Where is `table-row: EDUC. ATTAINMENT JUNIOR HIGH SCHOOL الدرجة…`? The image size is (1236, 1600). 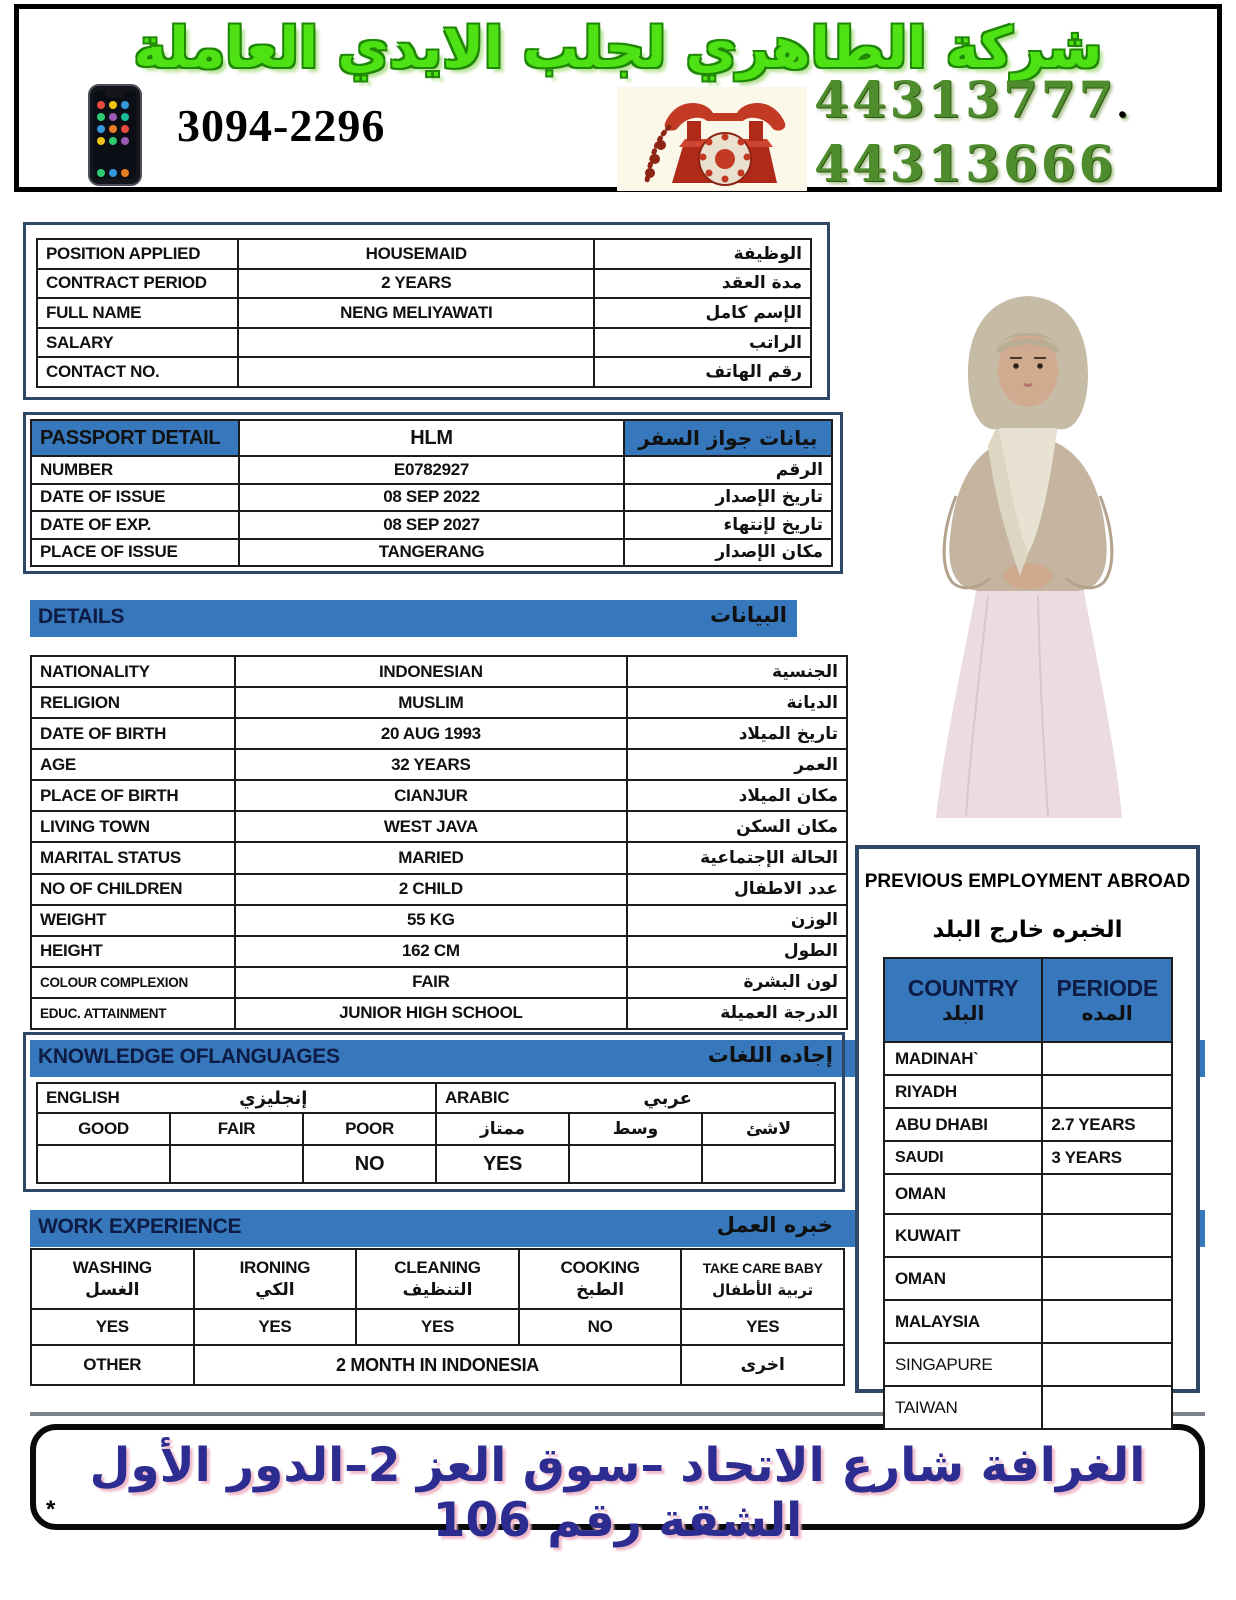
table-row: EDUC. ATTAINMENT JUNIOR HIGH SCHOOL الدرجة… is located at coordinates (439, 1013).